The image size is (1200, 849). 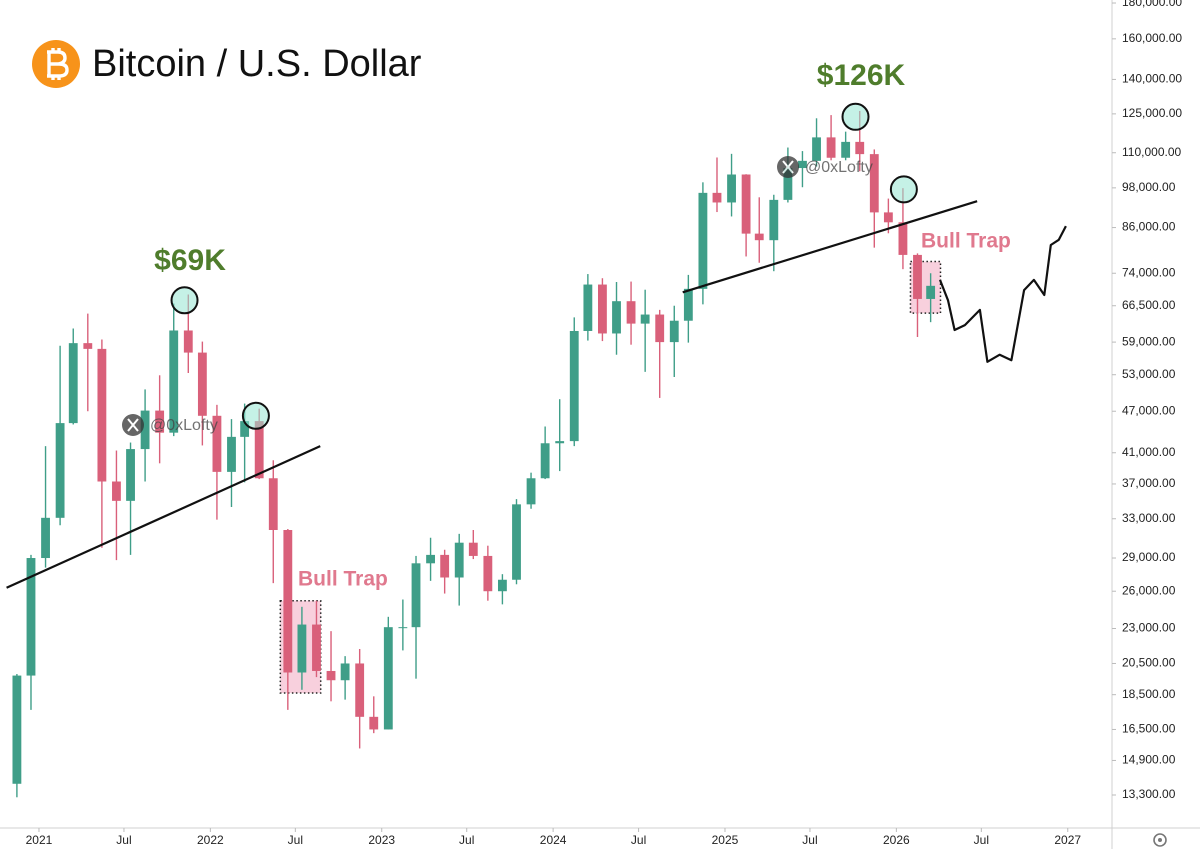 I want to click on y-tick-label: 33,000.00, so click(x=1149, y=518).